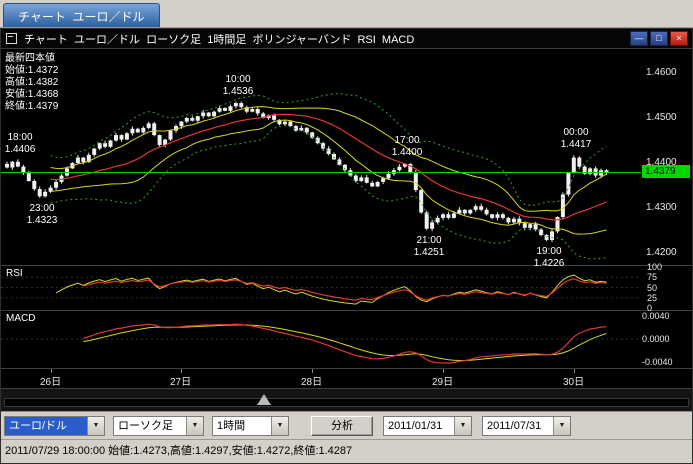  Describe the element at coordinates (661, 252) in the screenshot. I see `price-axis-label: 1.4200` at that location.